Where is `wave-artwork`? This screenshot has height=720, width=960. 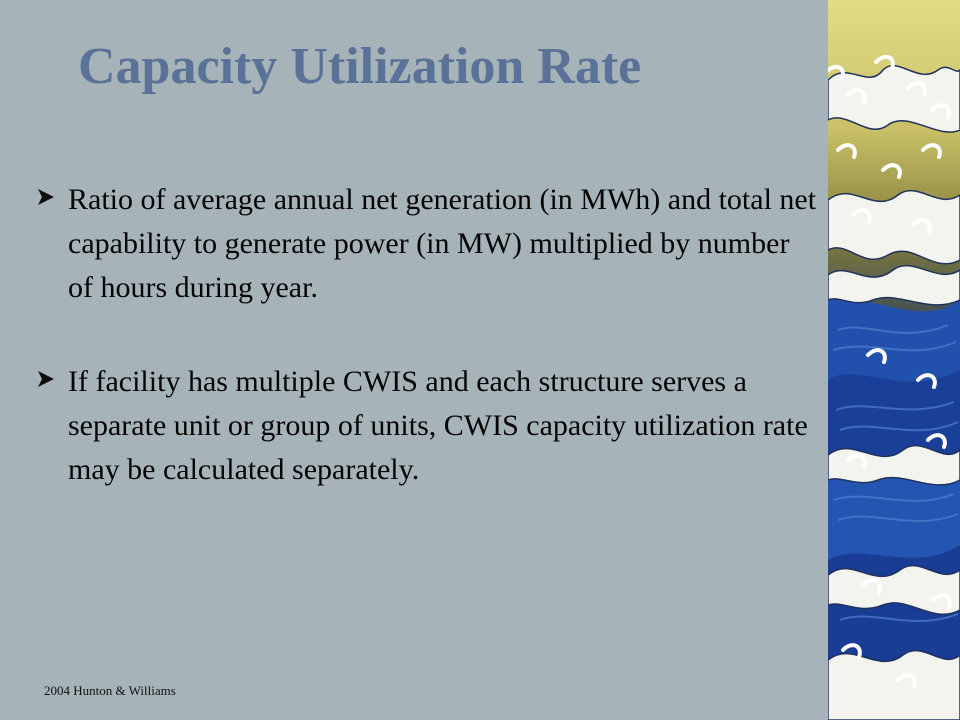 wave-artwork is located at coordinates (894, 360).